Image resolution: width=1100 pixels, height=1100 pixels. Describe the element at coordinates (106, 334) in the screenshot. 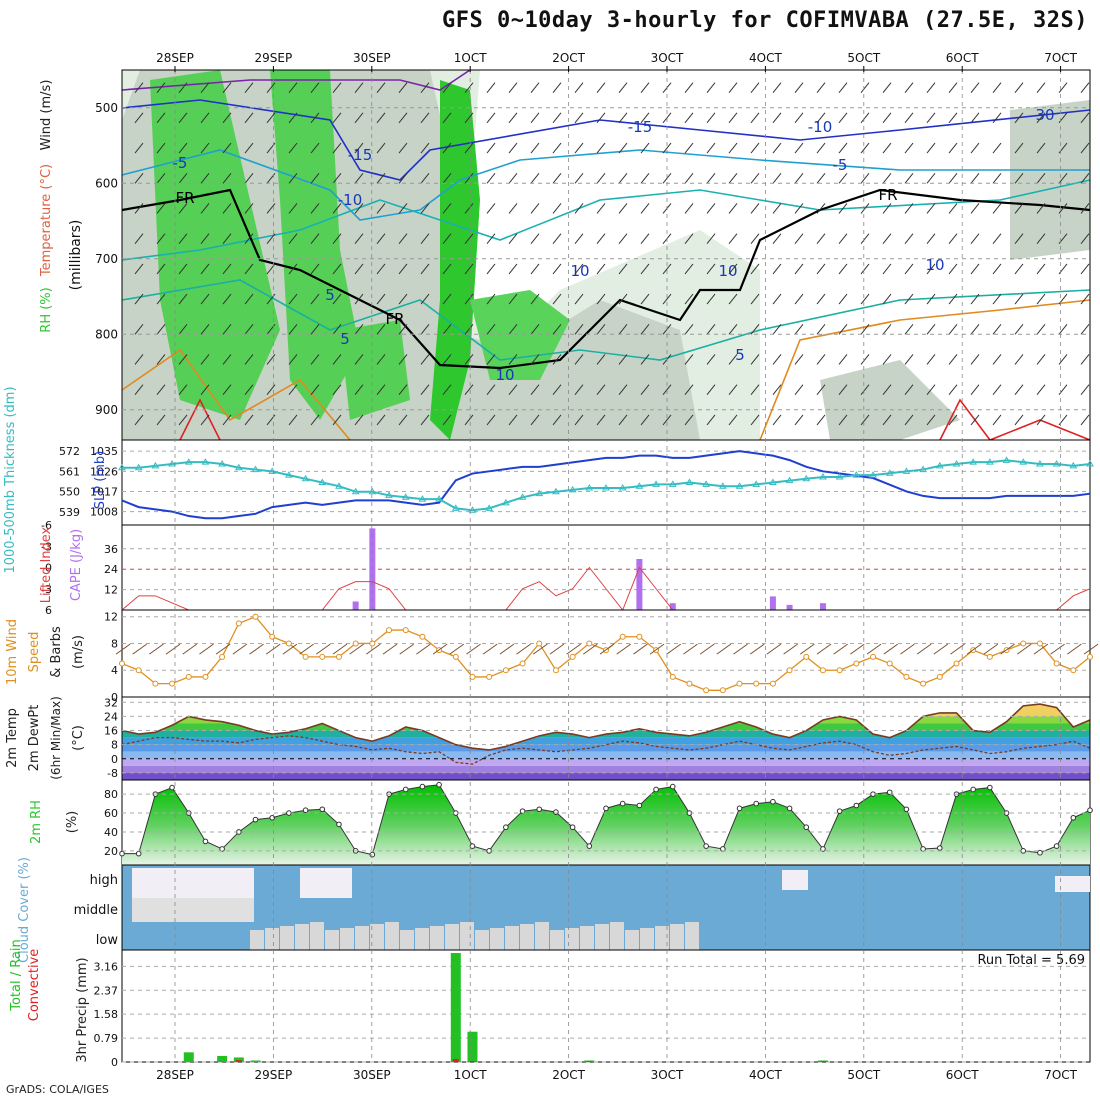

I see `upper-air-y-tick: 800` at that location.